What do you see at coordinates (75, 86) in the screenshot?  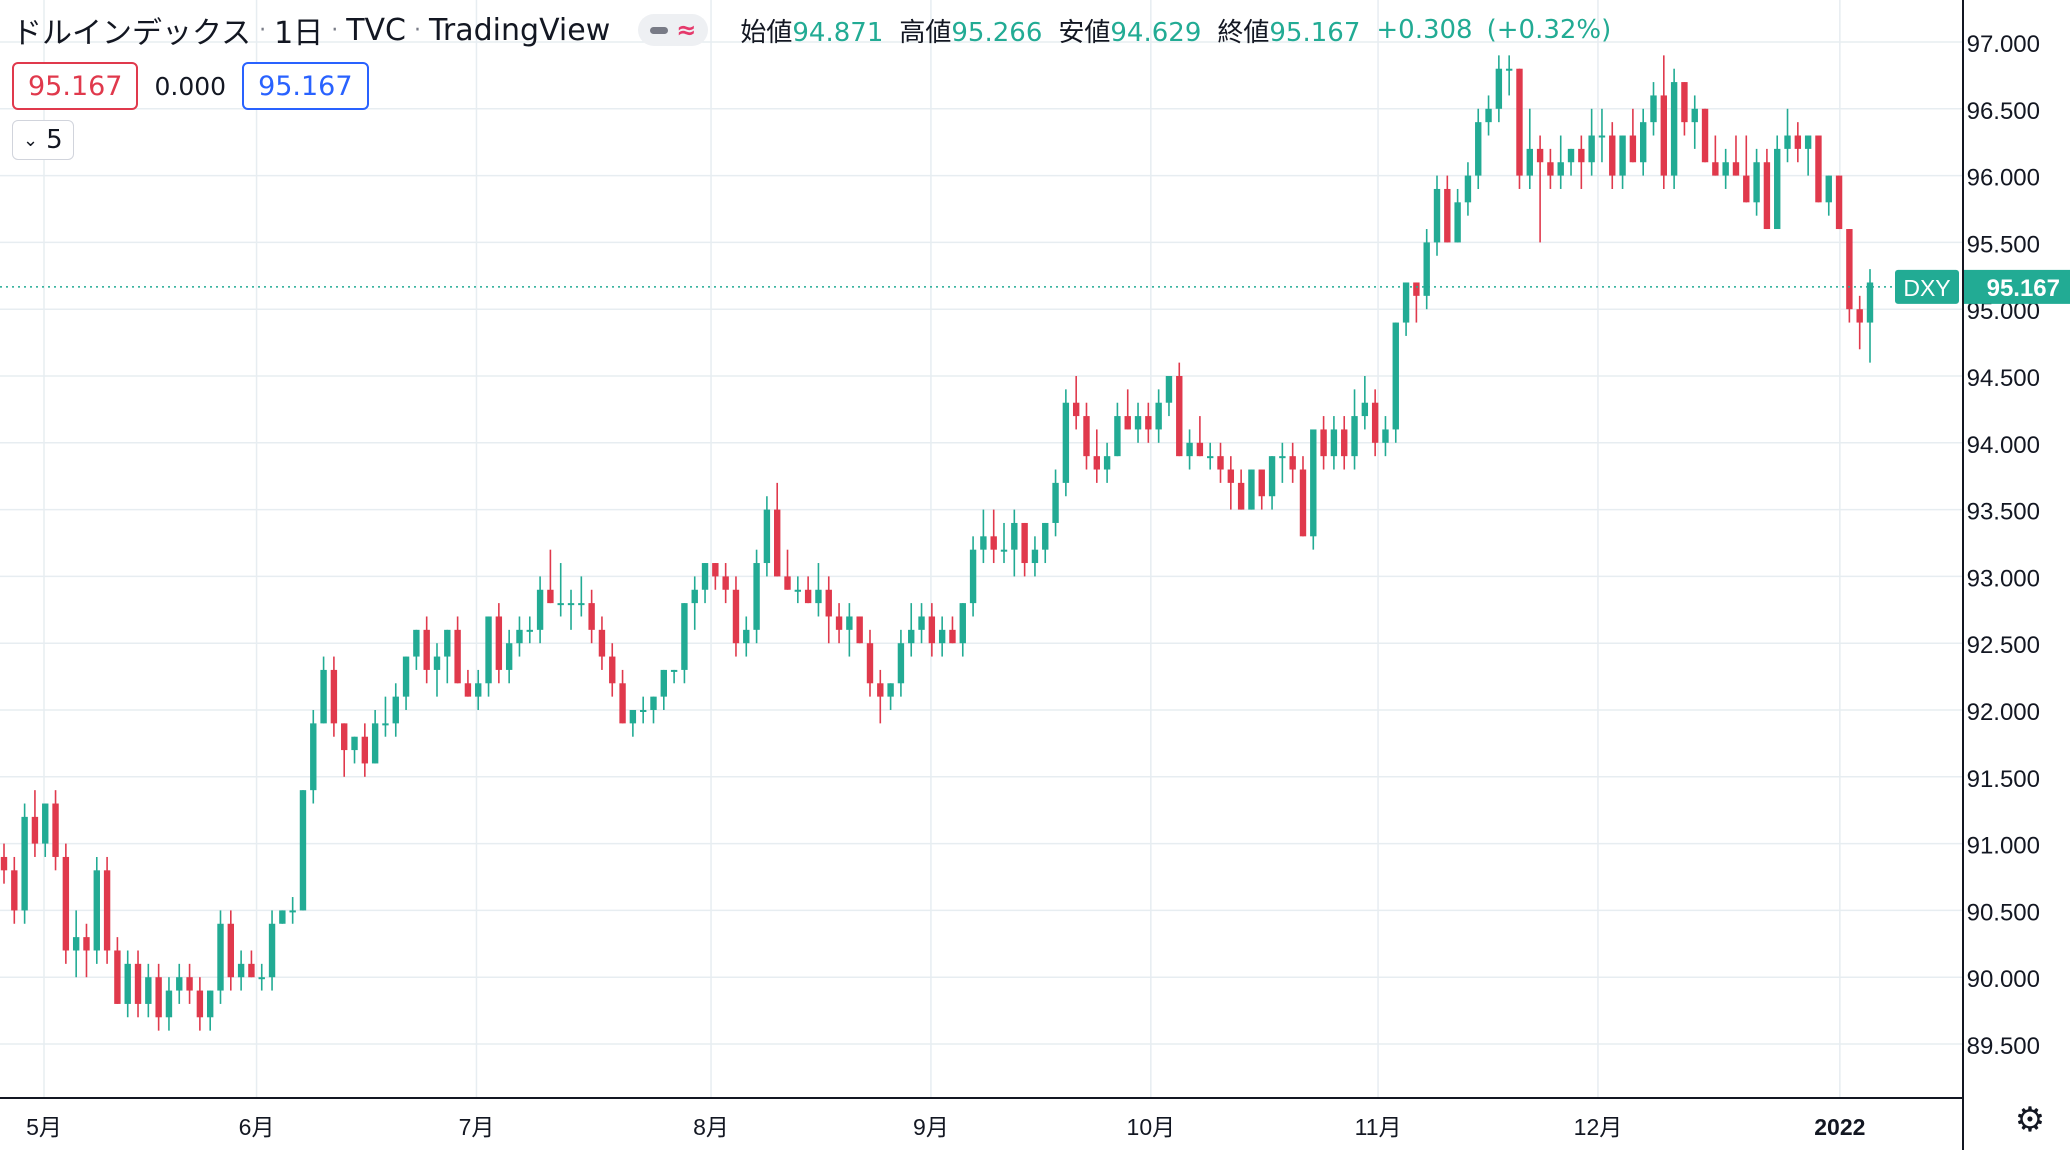 I see `sell-button: 95.167` at bounding box center [75, 86].